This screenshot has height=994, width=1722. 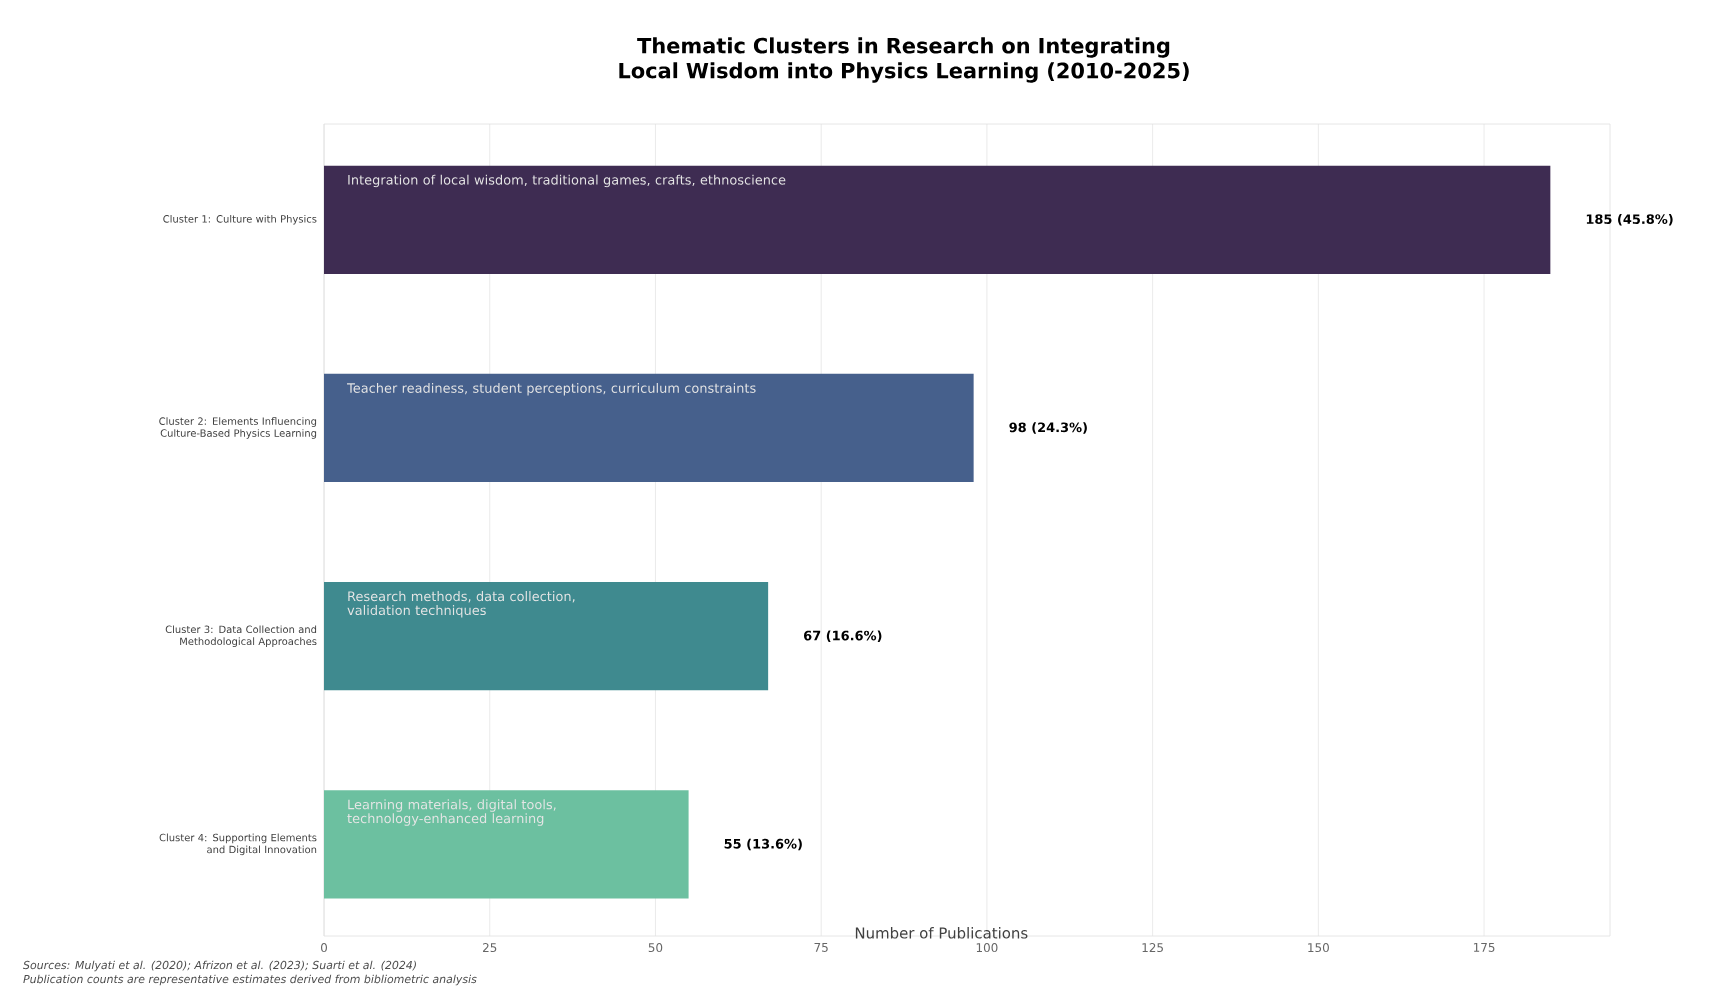 I want to click on chart-title: Thematic Clusters in Research on Integrating Local Wisdom into Physics Learning (2010-2025), so click(x=904, y=60).